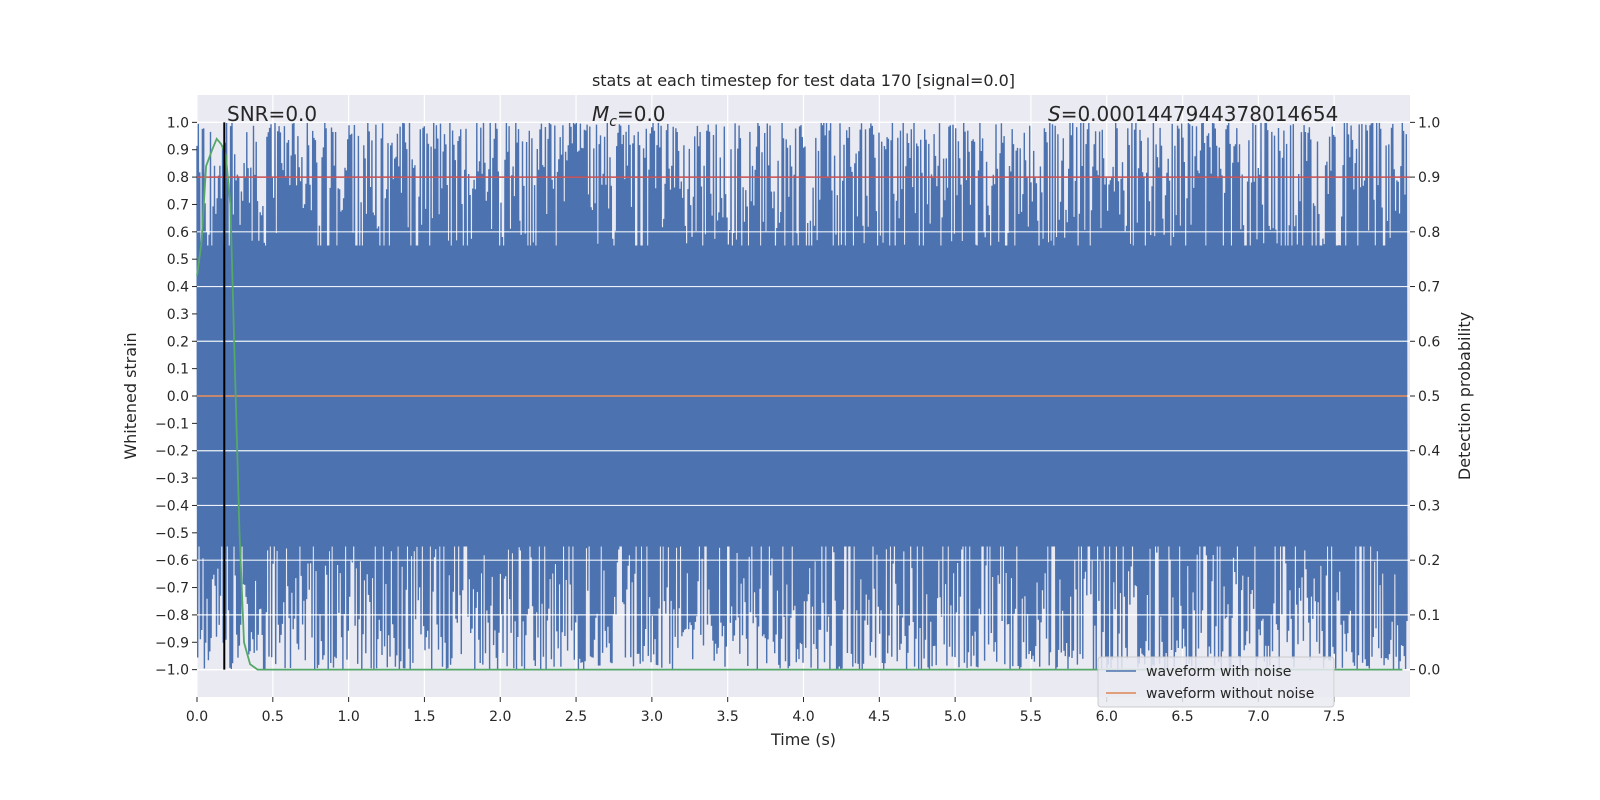  I want to click on x-tick-label: 6.5, so click(1182, 717).